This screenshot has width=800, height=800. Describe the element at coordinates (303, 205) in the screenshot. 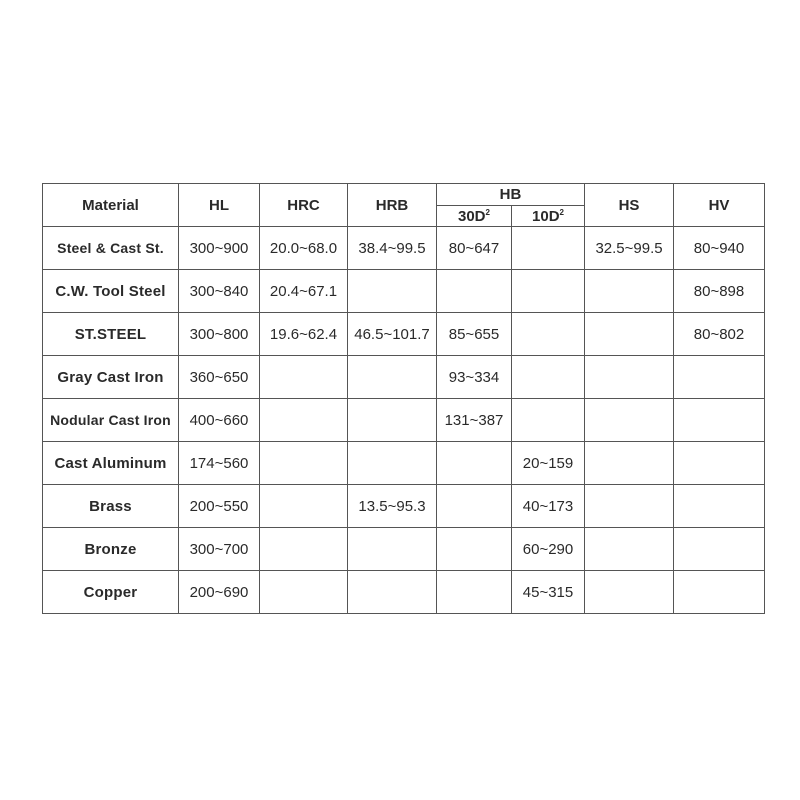

I see `header-hrc: HRC` at that location.